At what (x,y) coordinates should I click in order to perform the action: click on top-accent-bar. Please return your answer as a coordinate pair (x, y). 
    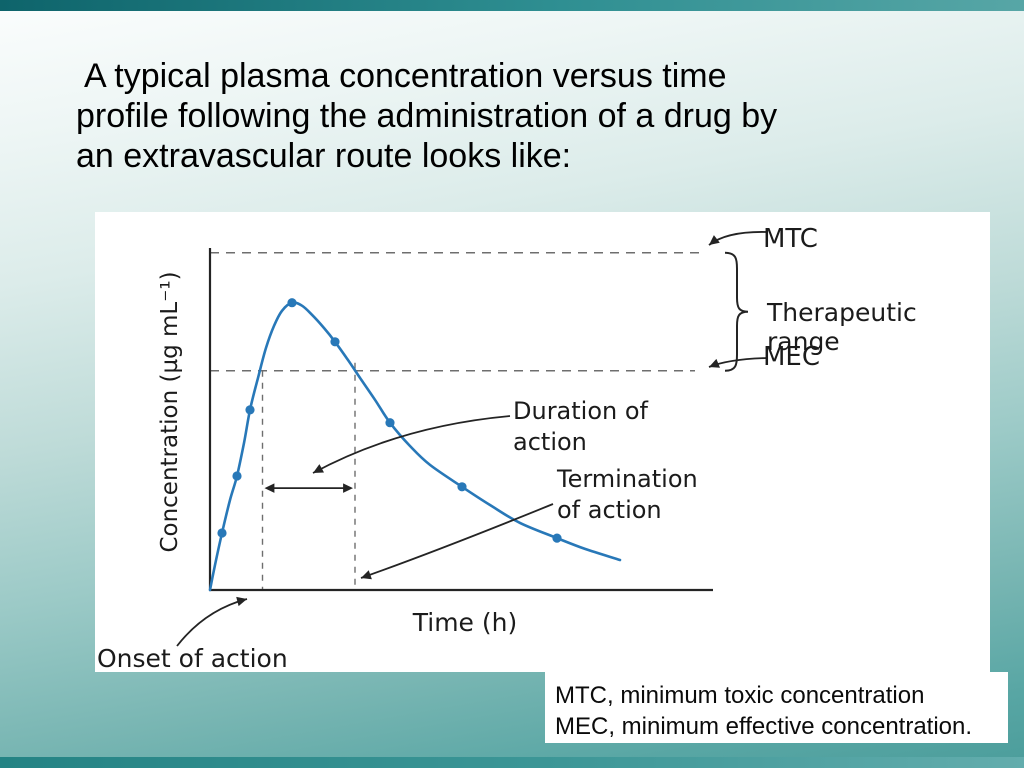
    Looking at the image, I should click on (512, 5).